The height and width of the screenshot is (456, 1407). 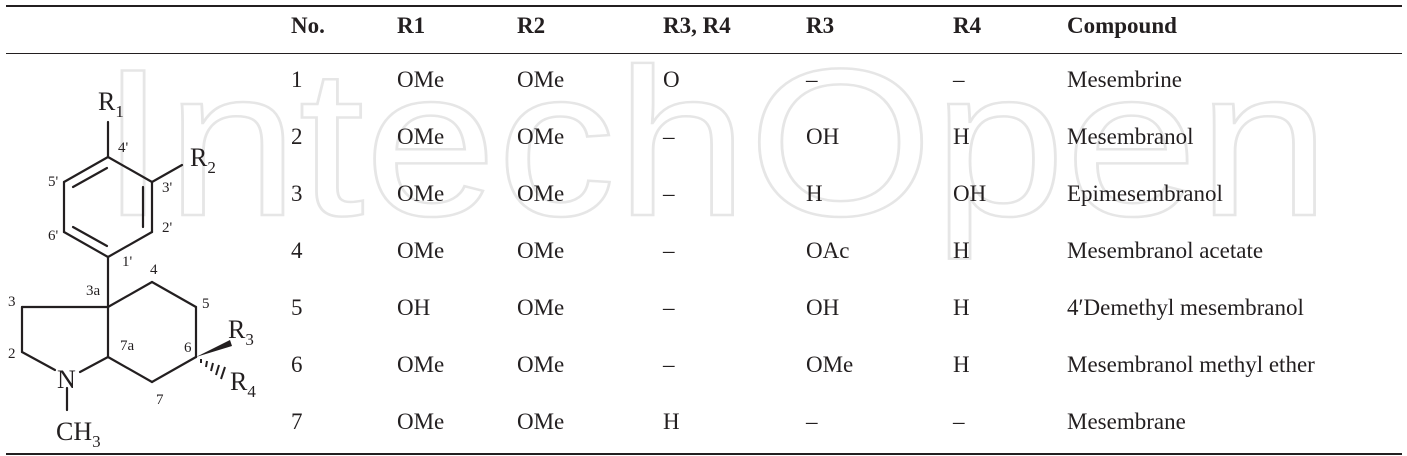 What do you see at coordinates (1126, 421) in the screenshot?
I see `cell-compound: Mesembrane` at bounding box center [1126, 421].